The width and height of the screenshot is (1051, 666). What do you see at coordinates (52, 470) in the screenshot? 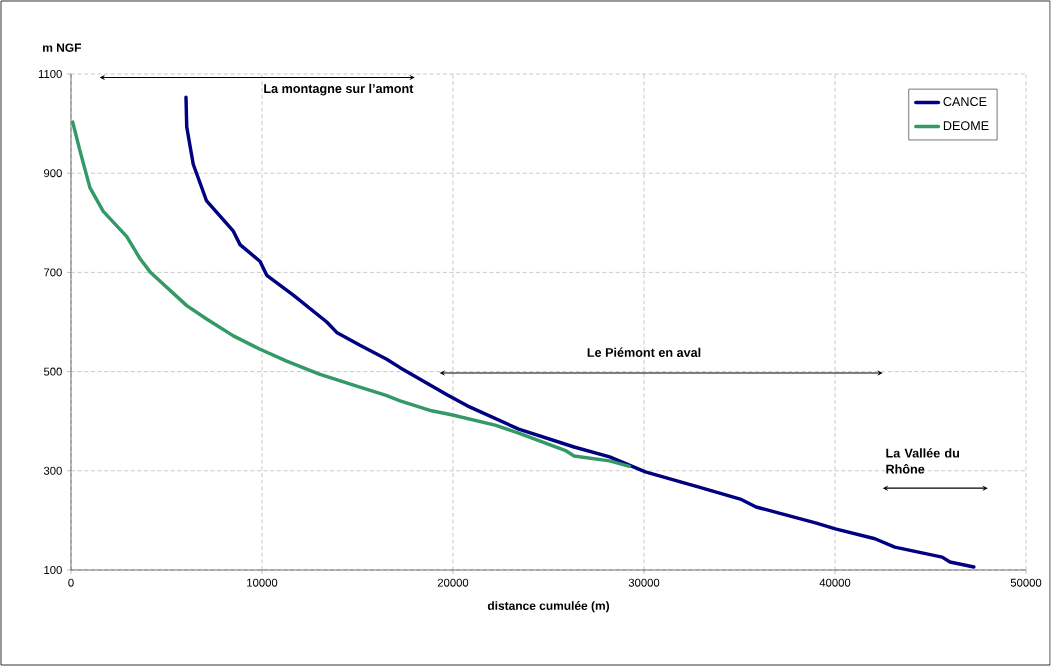
I see `y-tick-label: 300` at bounding box center [52, 470].